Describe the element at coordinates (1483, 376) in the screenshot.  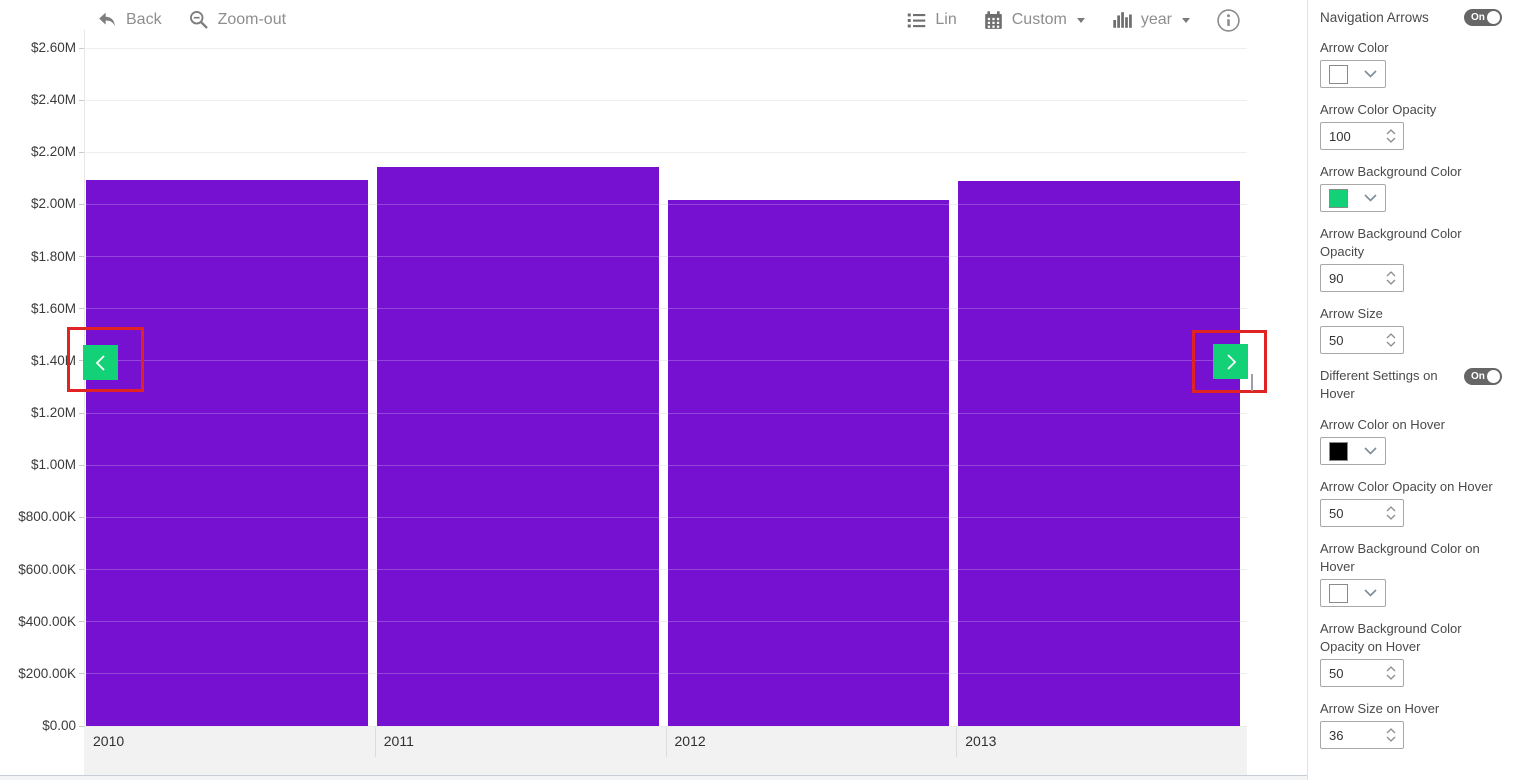
I see `hover-settings-toggle: On` at that location.